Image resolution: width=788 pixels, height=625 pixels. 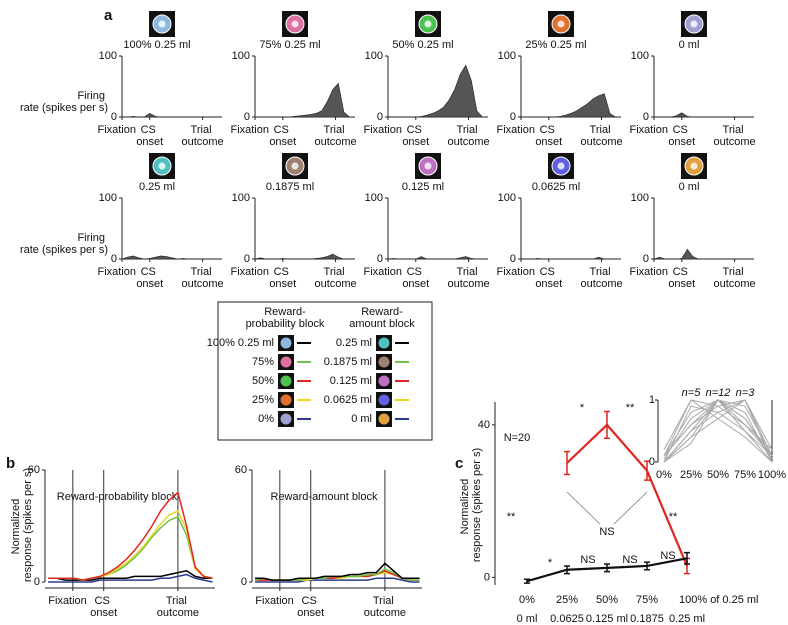 What do you see at coordinates (517, 438) in the screenshot?
I see `annotation: N=20` at bounding box center [517, 438].